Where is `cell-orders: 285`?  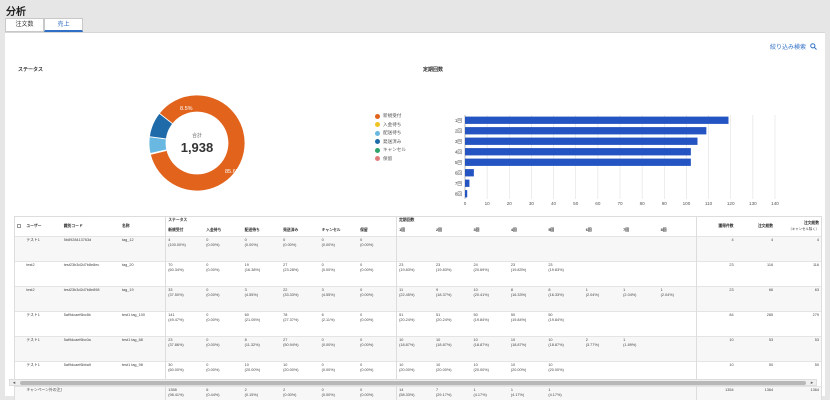 cell-orders: 285 is located at coordinates (770, 314).